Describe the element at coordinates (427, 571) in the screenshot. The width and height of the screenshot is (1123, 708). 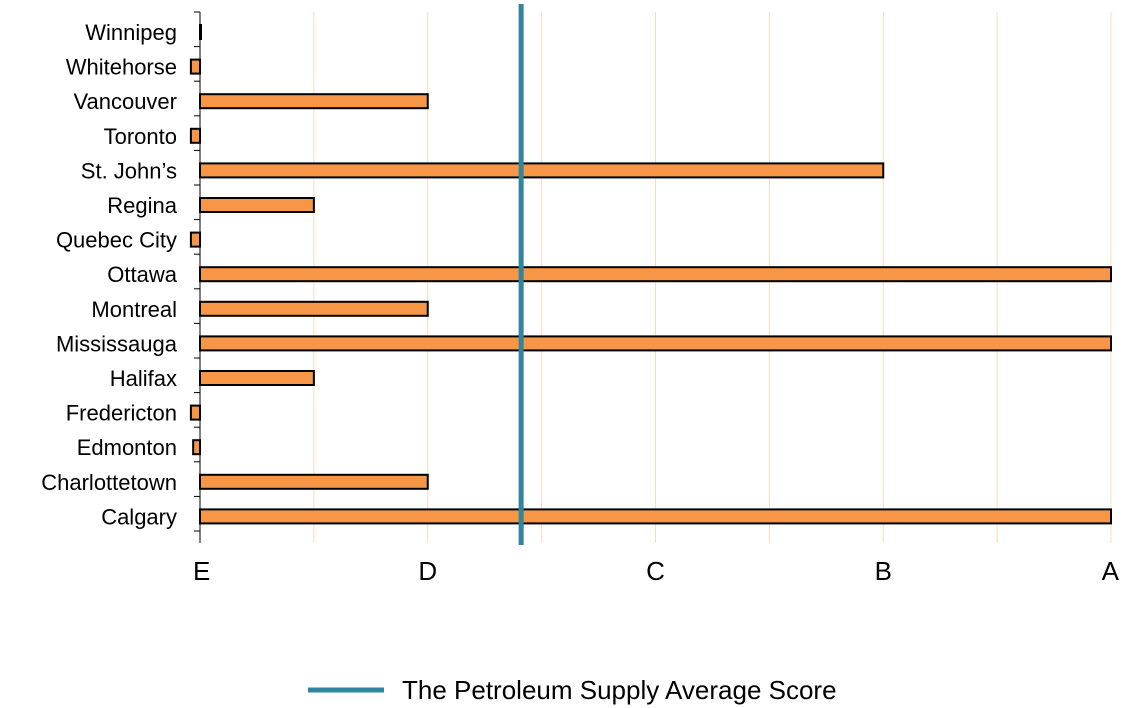
I see `value-tick-label: D` at that location.